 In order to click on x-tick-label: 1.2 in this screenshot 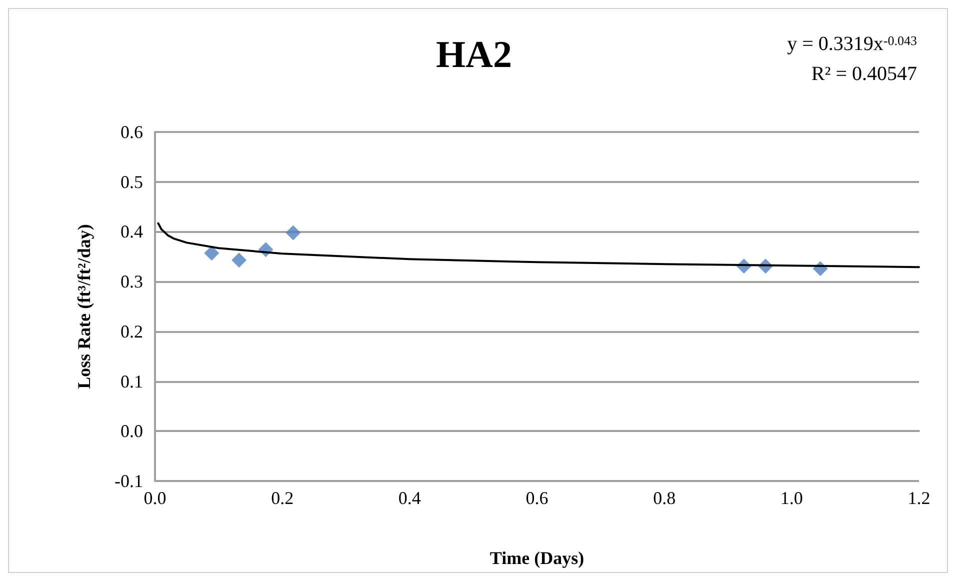, I will do `click(919, 498)`.